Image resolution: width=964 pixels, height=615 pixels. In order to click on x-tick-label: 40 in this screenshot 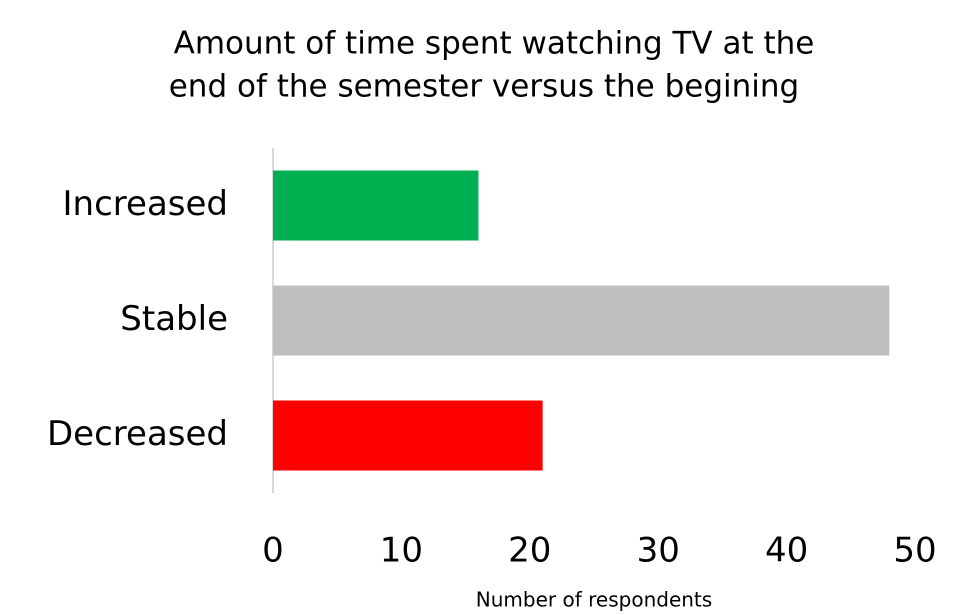, I will do `click(786, 551)`.